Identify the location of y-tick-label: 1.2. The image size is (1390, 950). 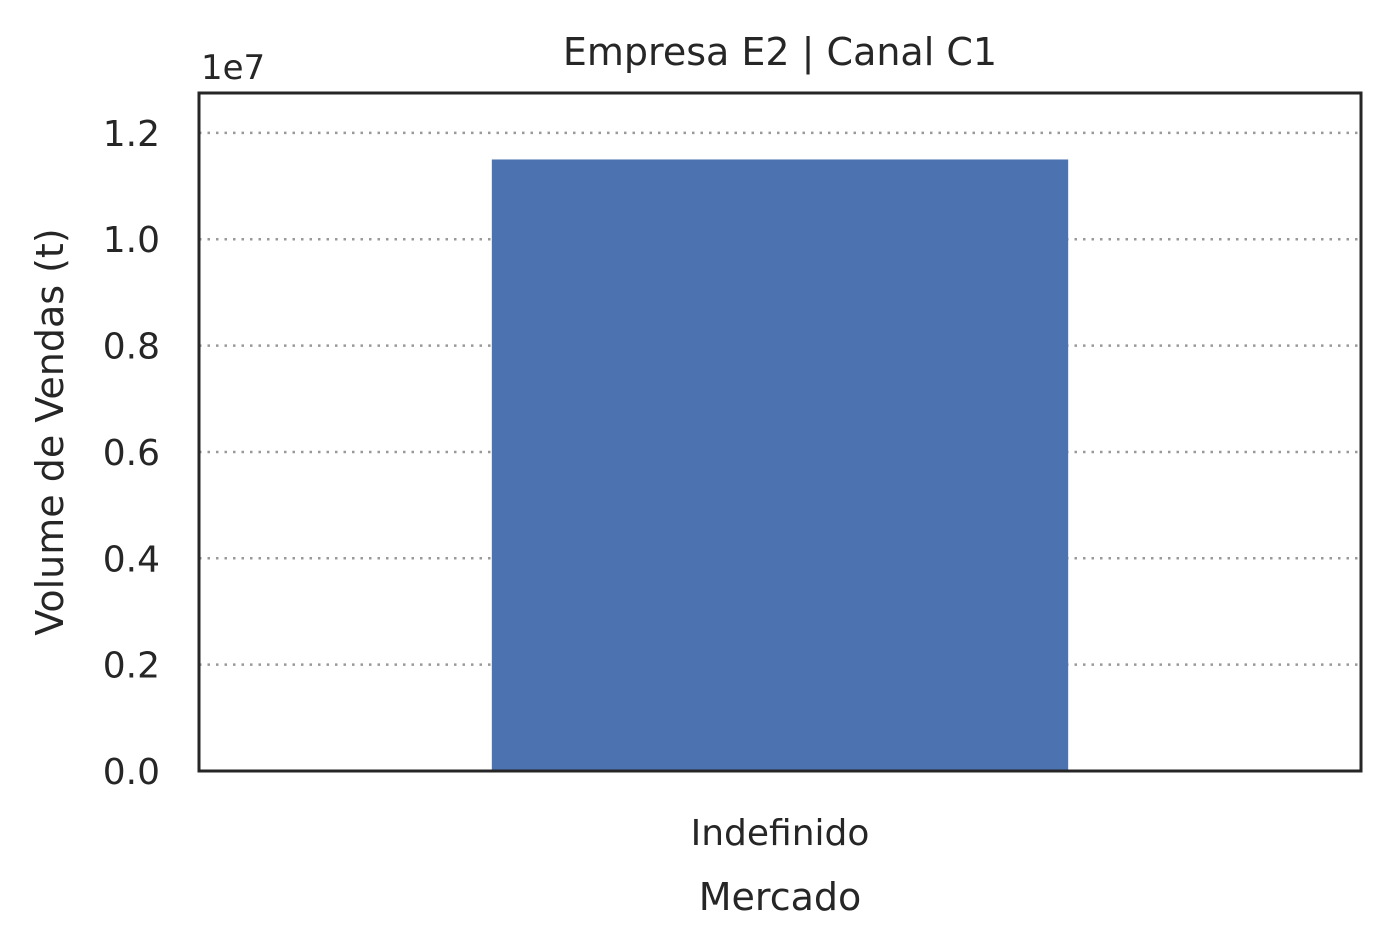
(131, 134).